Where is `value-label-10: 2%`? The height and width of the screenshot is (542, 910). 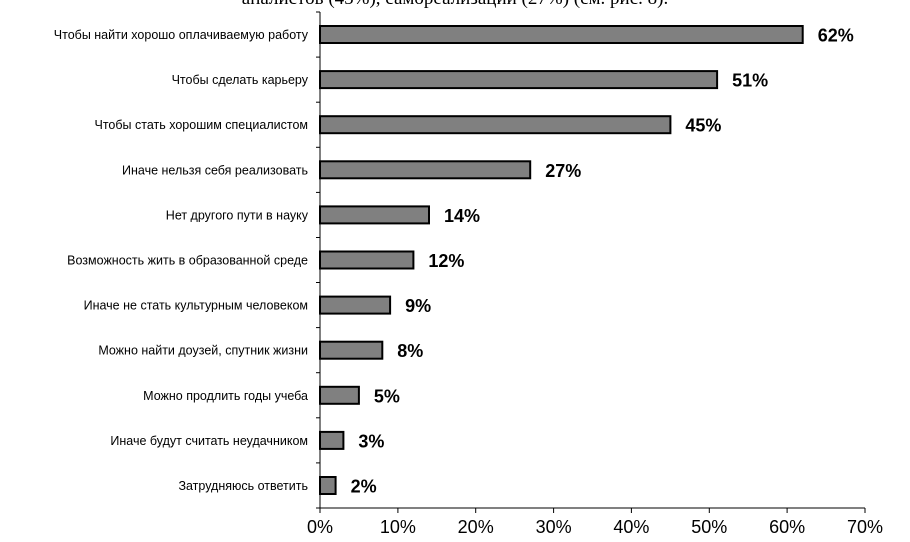 value-label-10: 2% is located at coordinates (364, 487).